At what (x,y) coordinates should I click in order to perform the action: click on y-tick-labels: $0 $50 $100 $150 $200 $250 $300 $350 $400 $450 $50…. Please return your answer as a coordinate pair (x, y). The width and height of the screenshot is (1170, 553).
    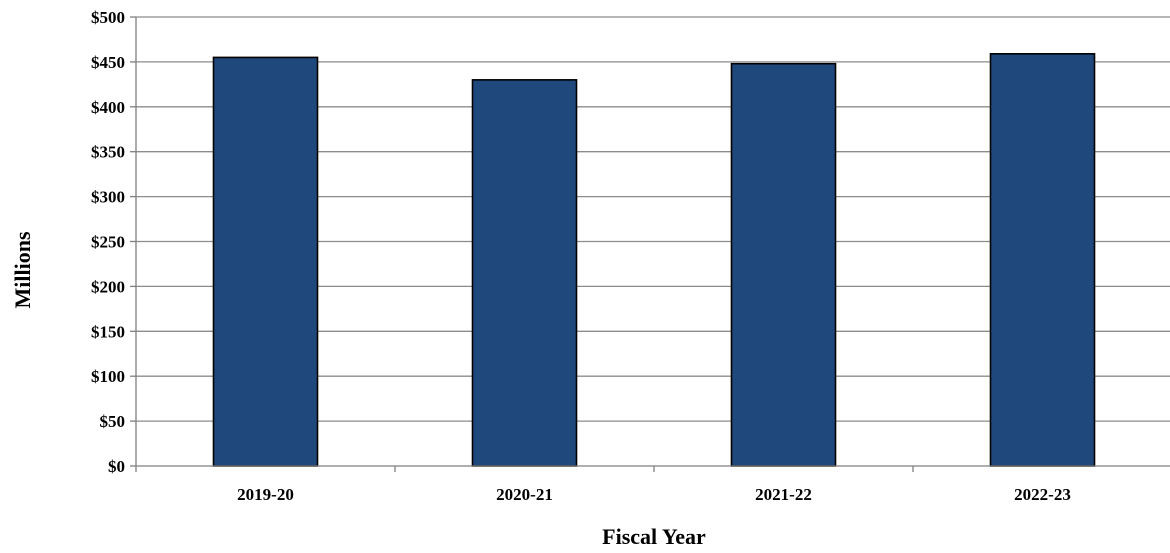
    Looking at the image, I should click on (108, 242).